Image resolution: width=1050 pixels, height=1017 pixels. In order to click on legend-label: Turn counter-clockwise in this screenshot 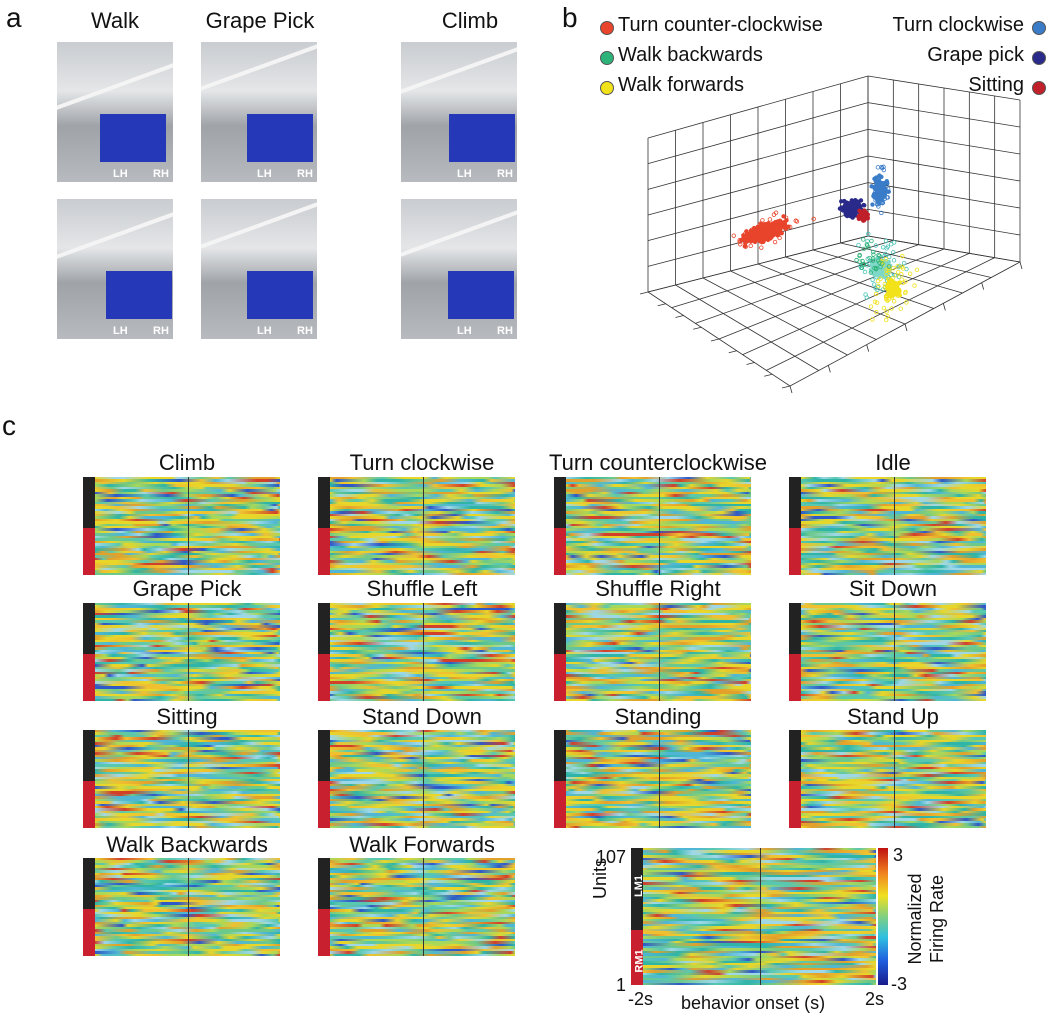, I will do `click(720, 25)`.